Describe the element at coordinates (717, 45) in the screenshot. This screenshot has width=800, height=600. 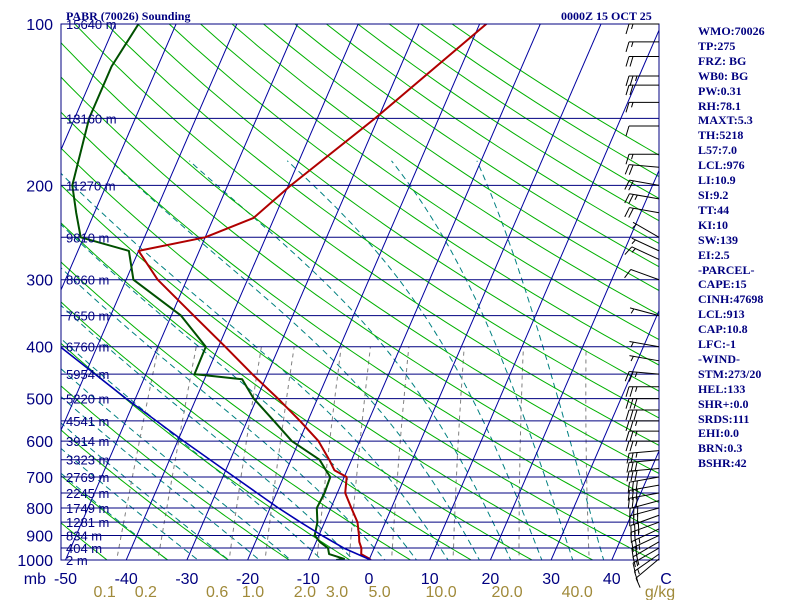
I see `index-entry: TP:275` at that location.